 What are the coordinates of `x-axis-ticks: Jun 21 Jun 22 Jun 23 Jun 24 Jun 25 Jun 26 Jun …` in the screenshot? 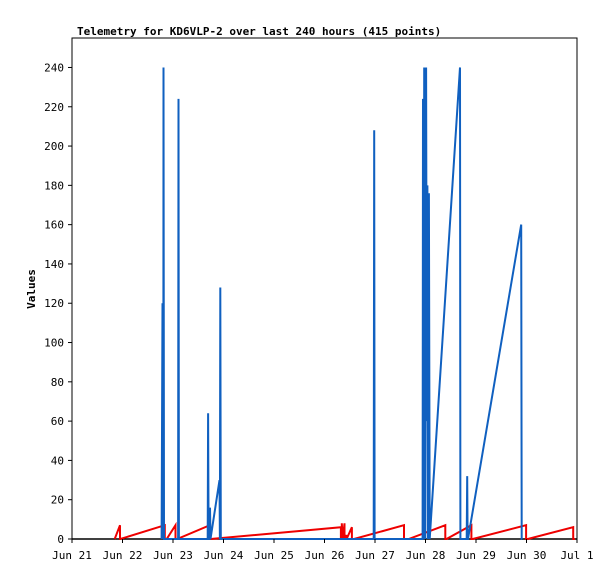 It's located at (323, 550).